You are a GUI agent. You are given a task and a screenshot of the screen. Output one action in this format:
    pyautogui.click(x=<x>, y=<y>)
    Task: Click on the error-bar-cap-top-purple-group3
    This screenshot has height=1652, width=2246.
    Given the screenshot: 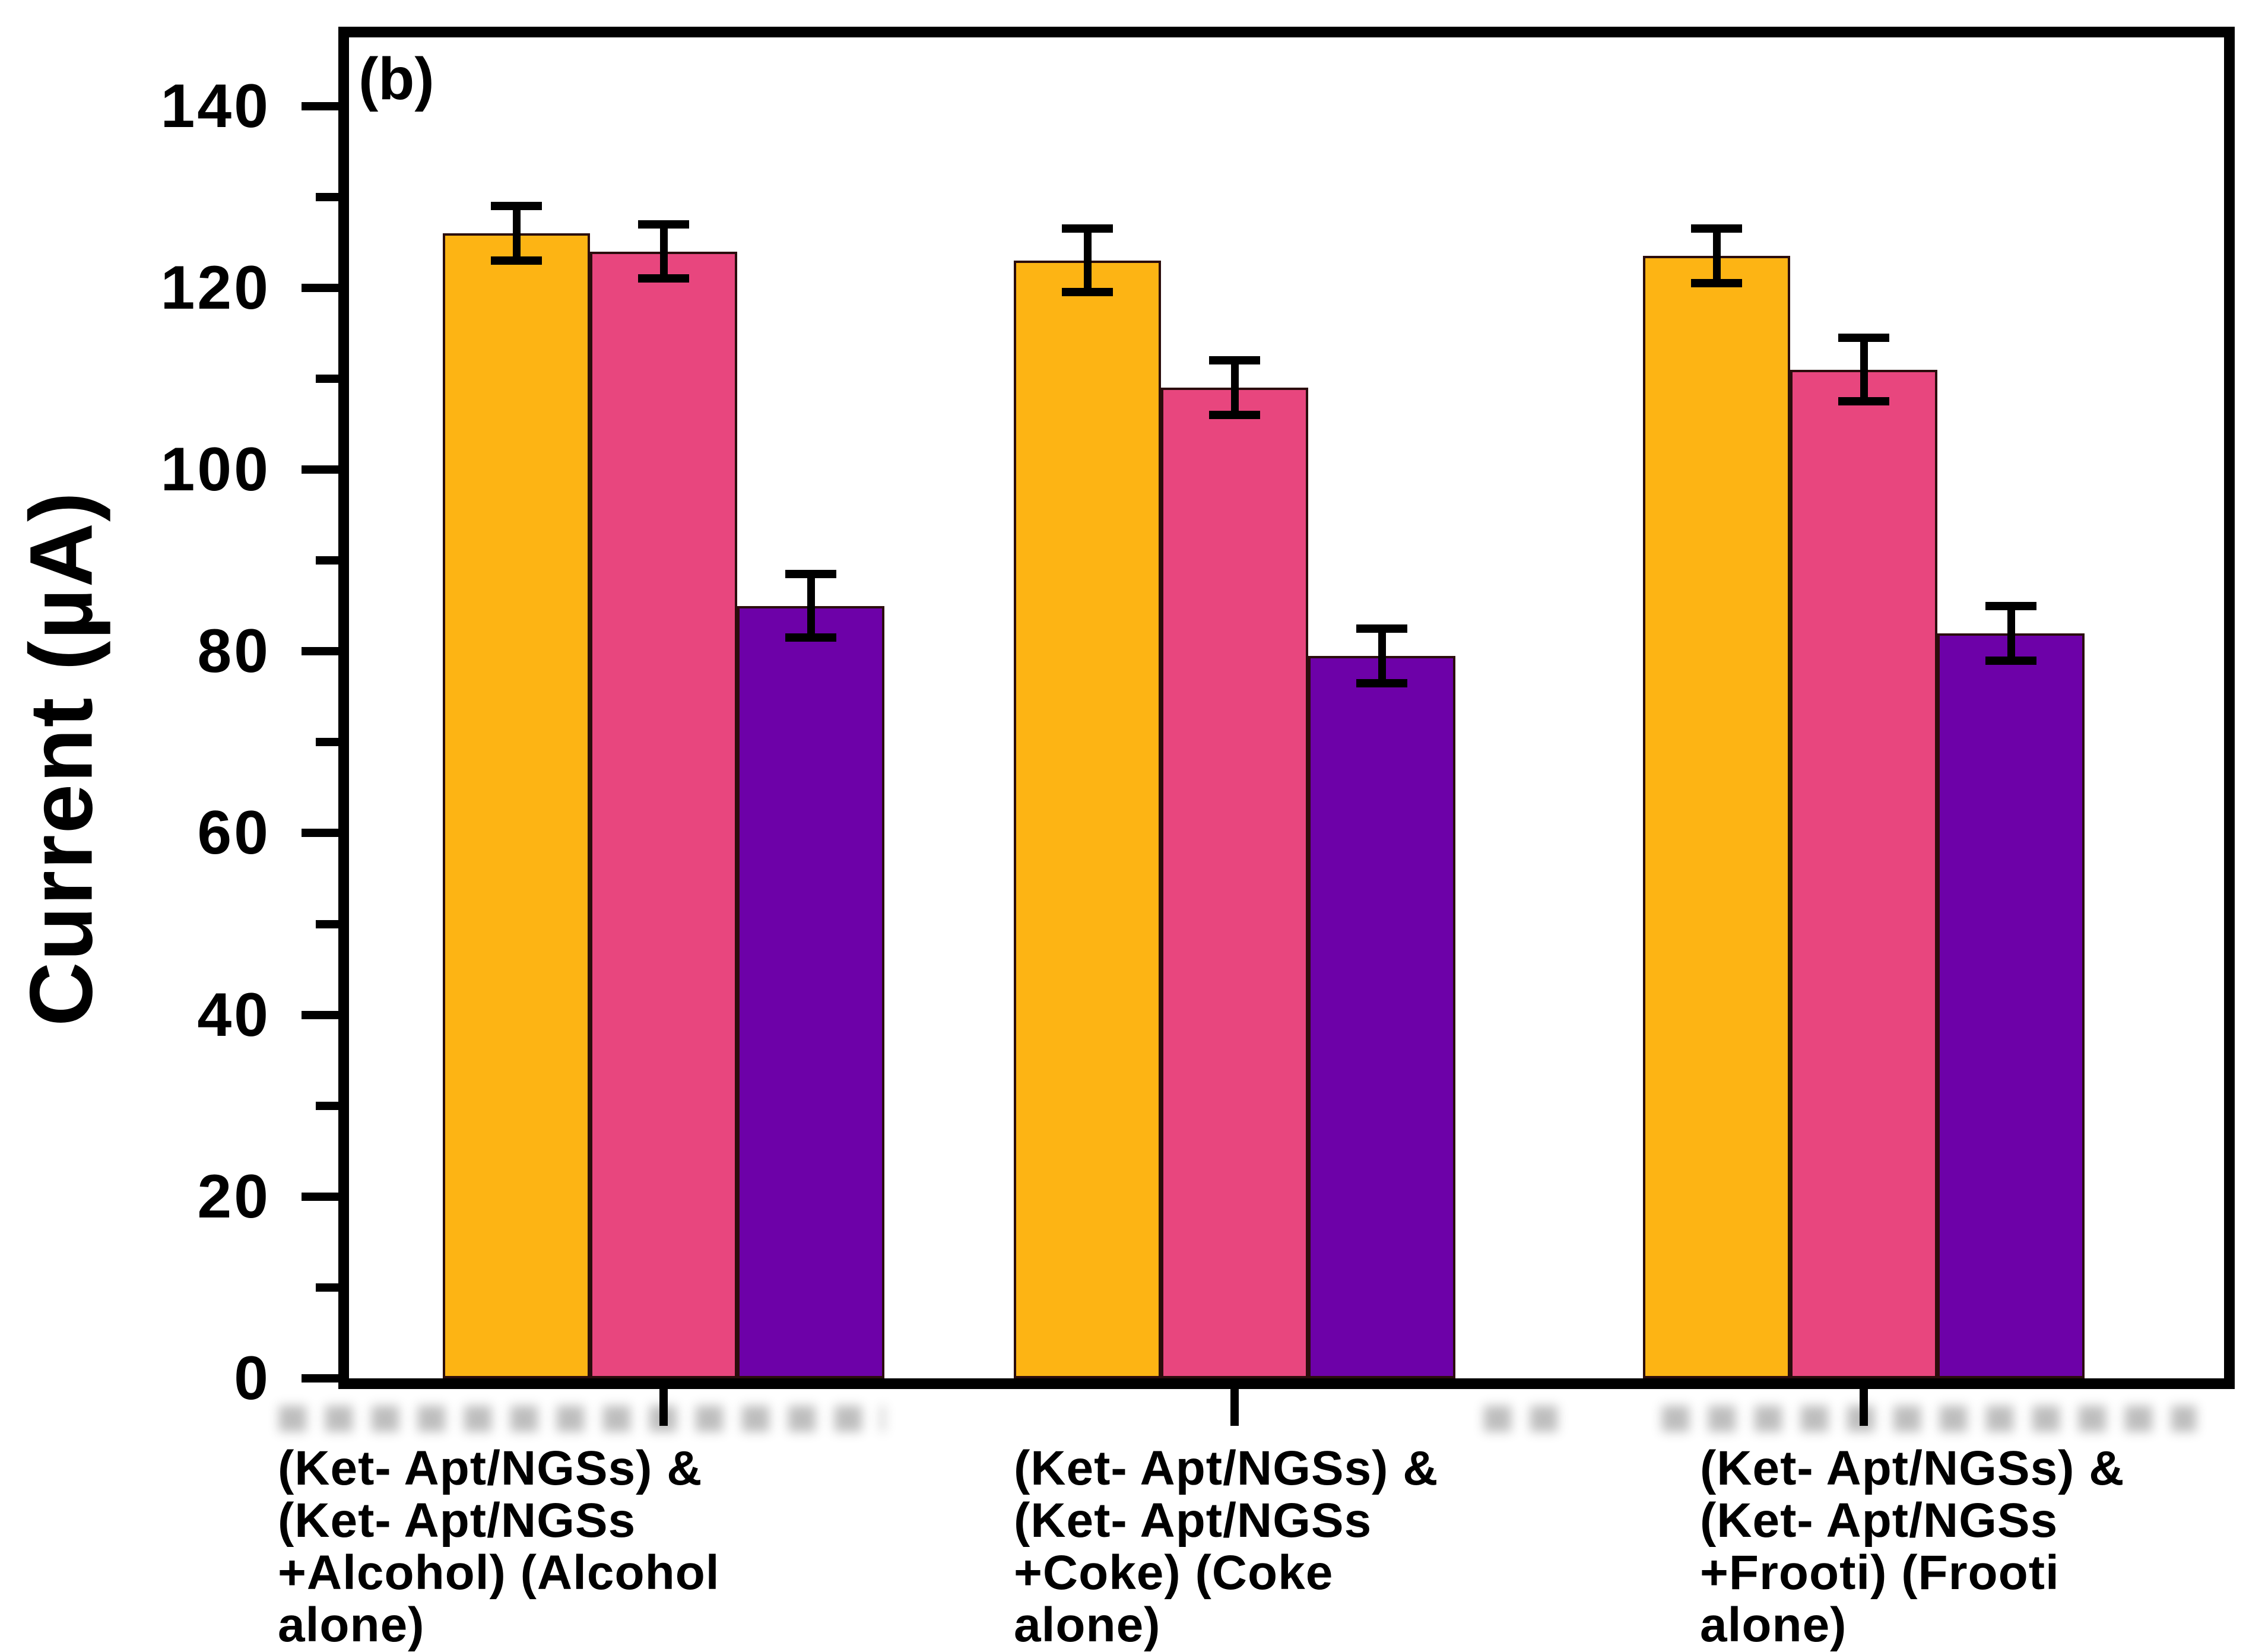 What is the action you would take?
    pyautogui.click(x=2010, y=605)
    